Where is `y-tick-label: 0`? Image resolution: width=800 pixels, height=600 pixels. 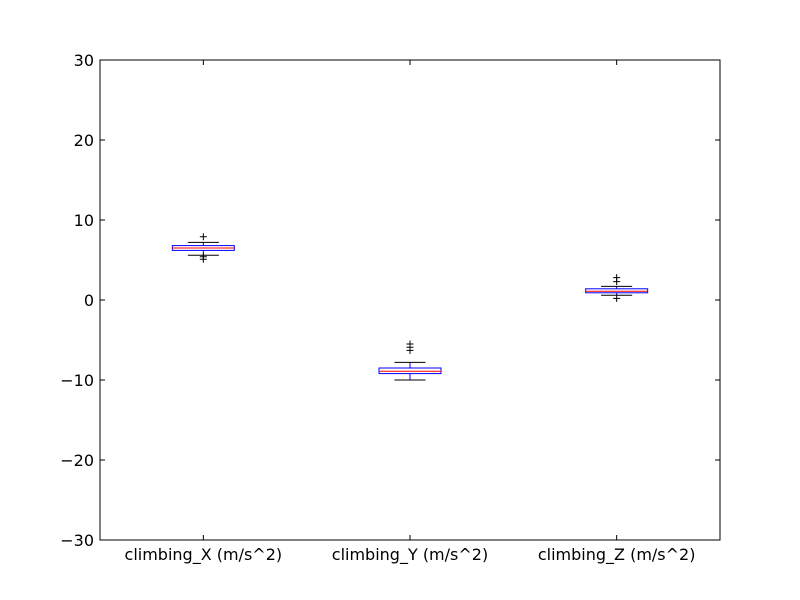 y-tick-label: 0 is located at coordinates (89, 300).